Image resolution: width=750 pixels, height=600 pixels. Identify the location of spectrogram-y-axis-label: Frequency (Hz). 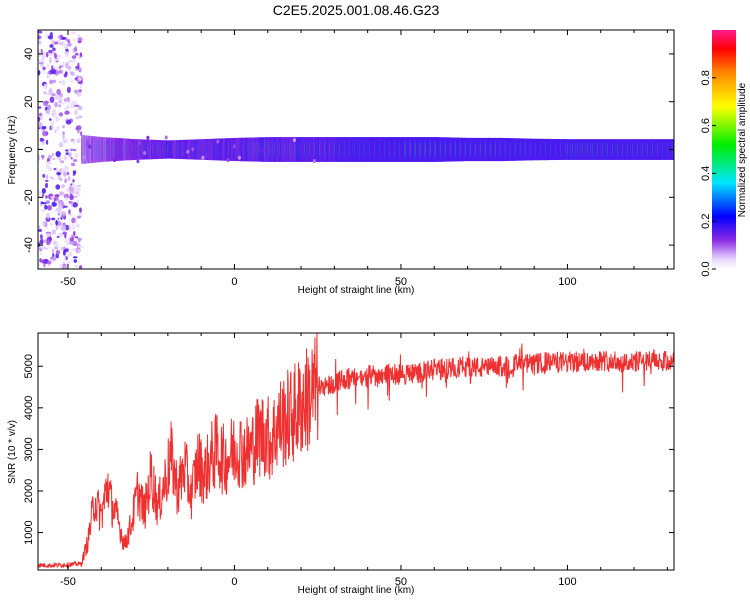
(12, 150).